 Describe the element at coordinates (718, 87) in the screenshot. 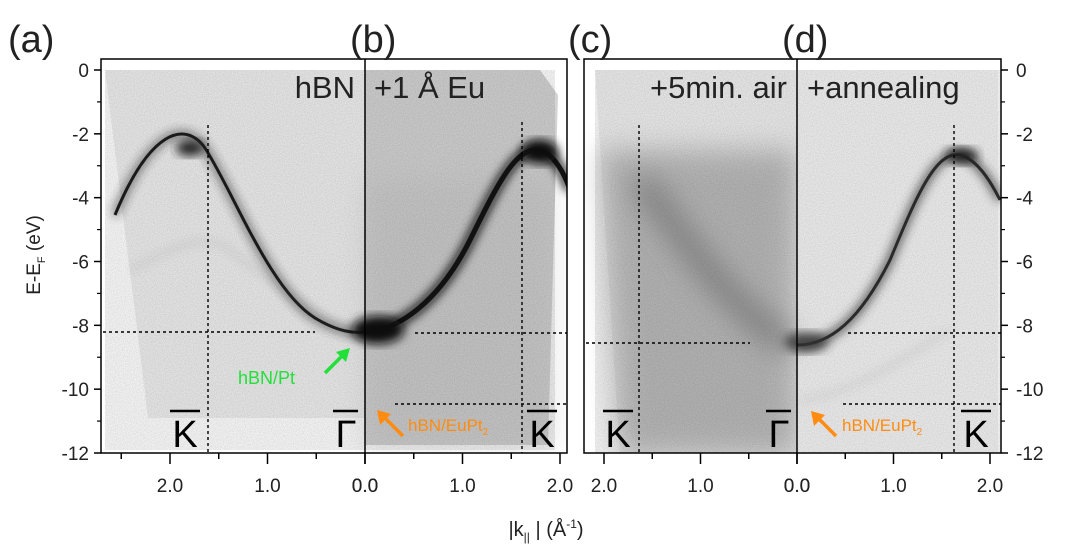

I see `panel-title-c: +5min. air` at that location.